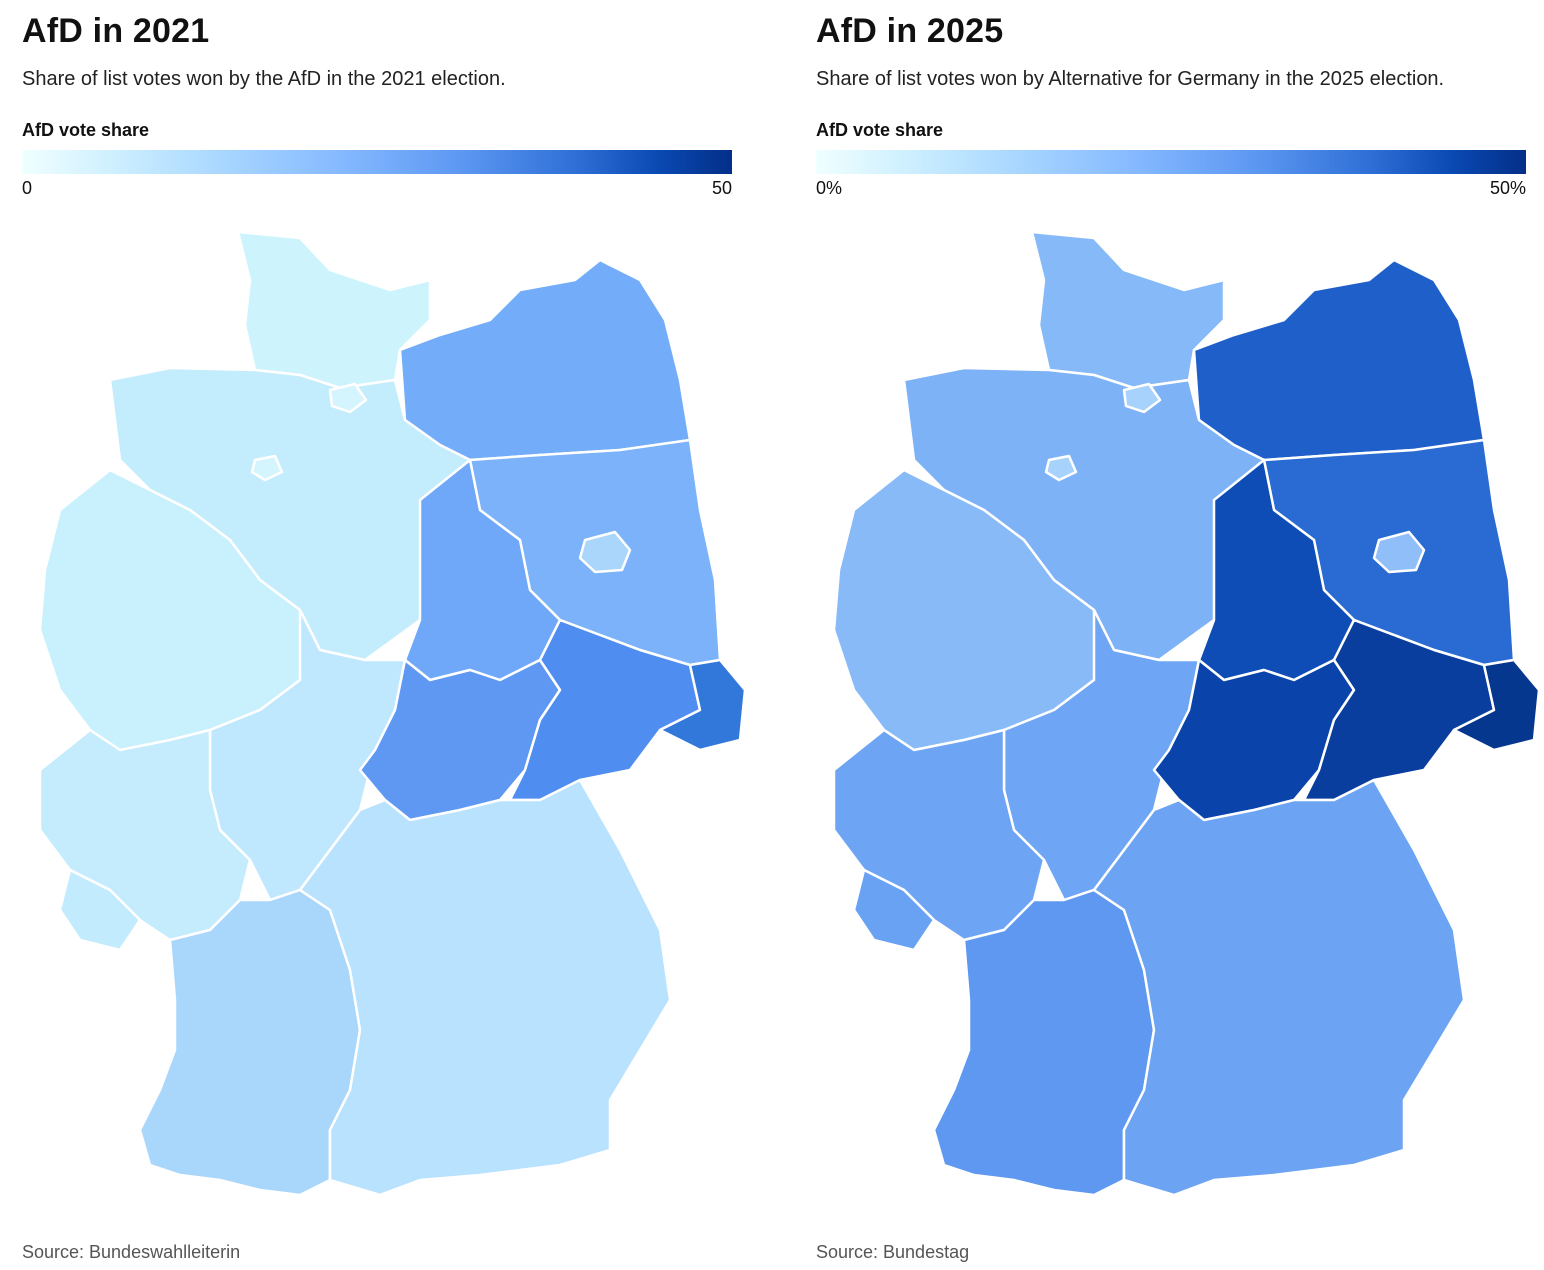  Describe the element at coordinates (910, 31) in the screenshot. I see `chart-title: AfD in 2025` at that location.